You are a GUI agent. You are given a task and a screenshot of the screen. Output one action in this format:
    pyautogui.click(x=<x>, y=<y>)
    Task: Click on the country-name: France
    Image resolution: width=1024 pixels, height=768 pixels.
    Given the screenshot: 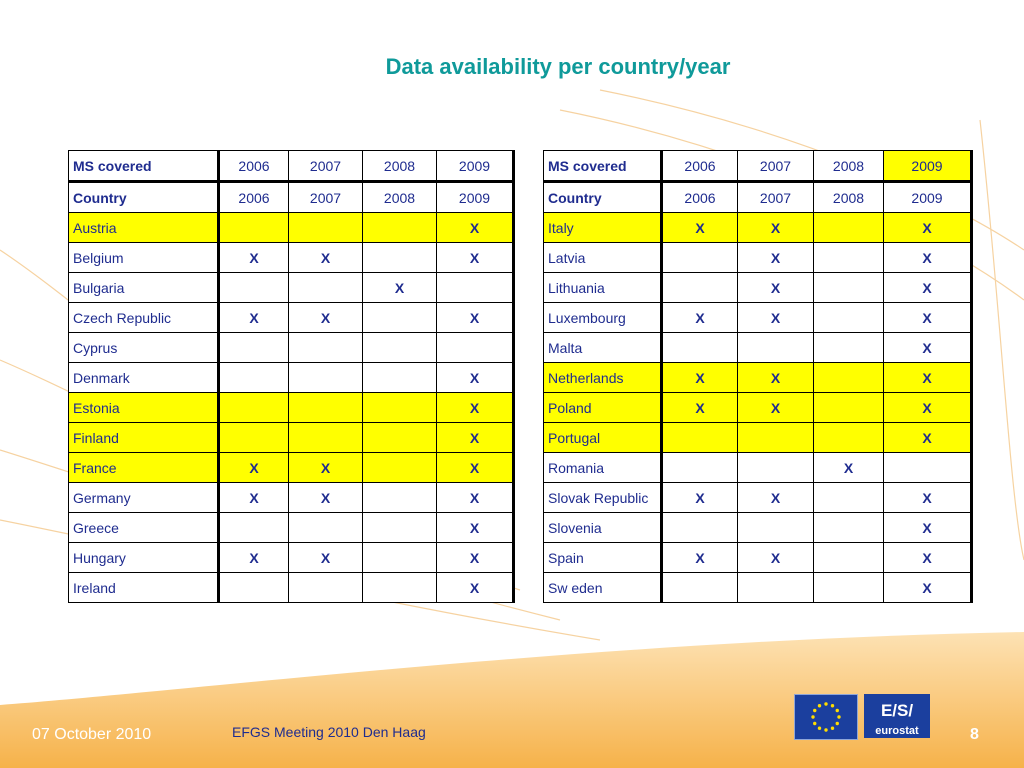 What is the action you would take?
    pyautogui.click(x=144, y=467)
    